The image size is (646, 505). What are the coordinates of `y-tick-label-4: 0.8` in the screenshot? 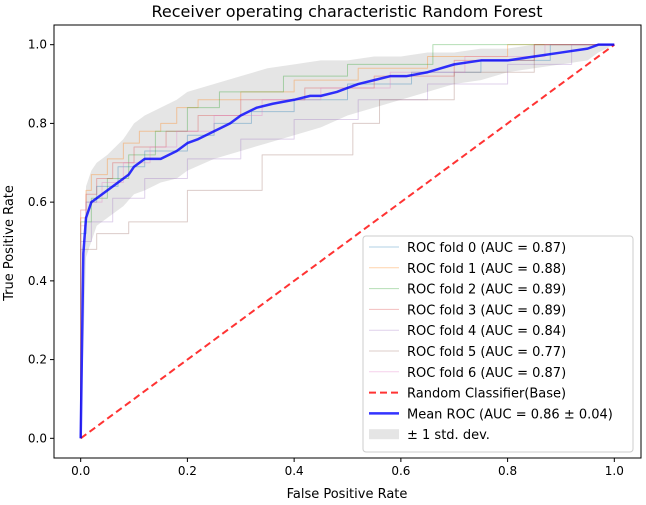 It's located at (37, 123).